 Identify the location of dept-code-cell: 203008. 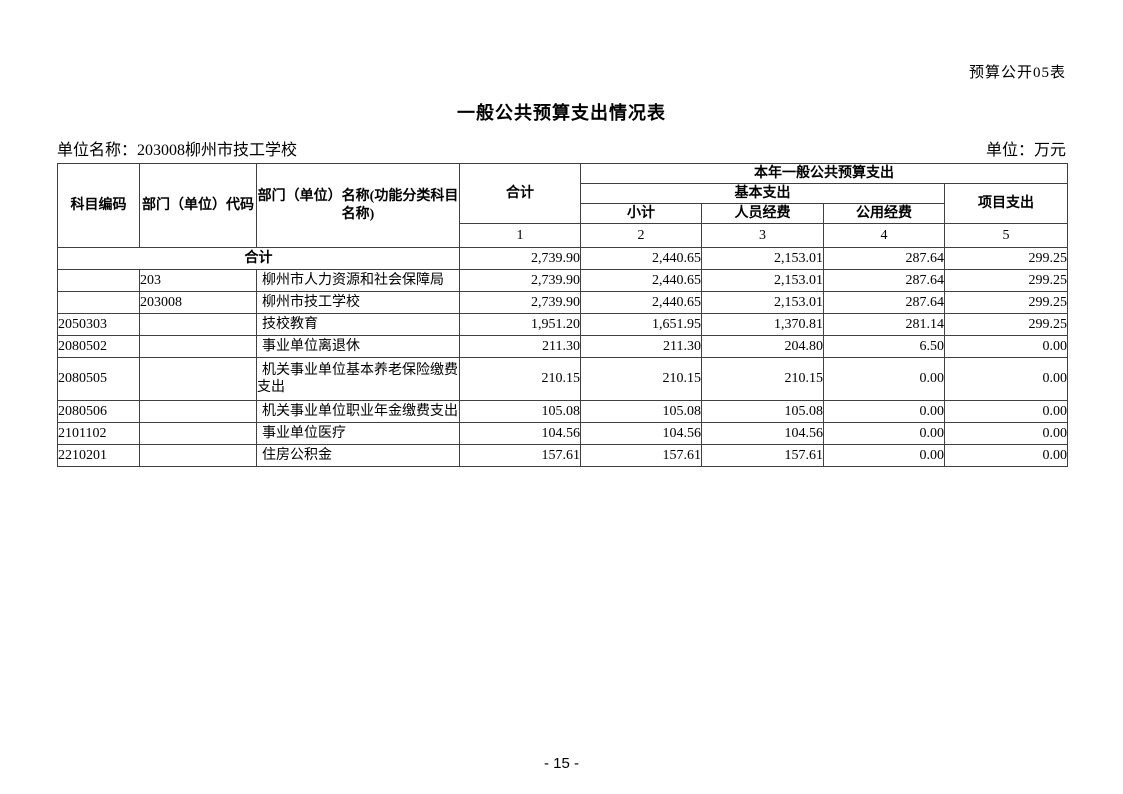
(198, 302).